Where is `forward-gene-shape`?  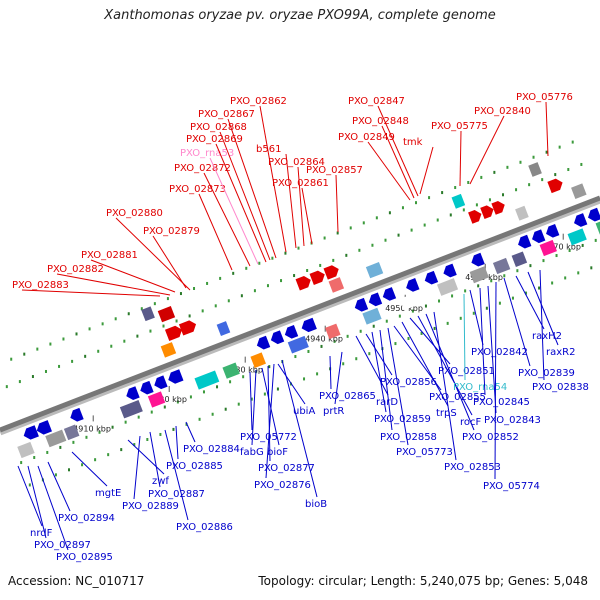 forward-gene-shape is located at coordinates (303, 283).